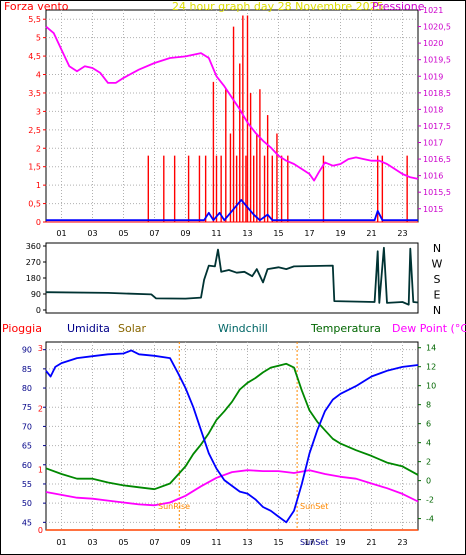 This screenshot has width=466, height=555. Describe the element at coordinates (185, 542) in the screenshot. I see `bottom-hour-tick-label: 09` at that location.